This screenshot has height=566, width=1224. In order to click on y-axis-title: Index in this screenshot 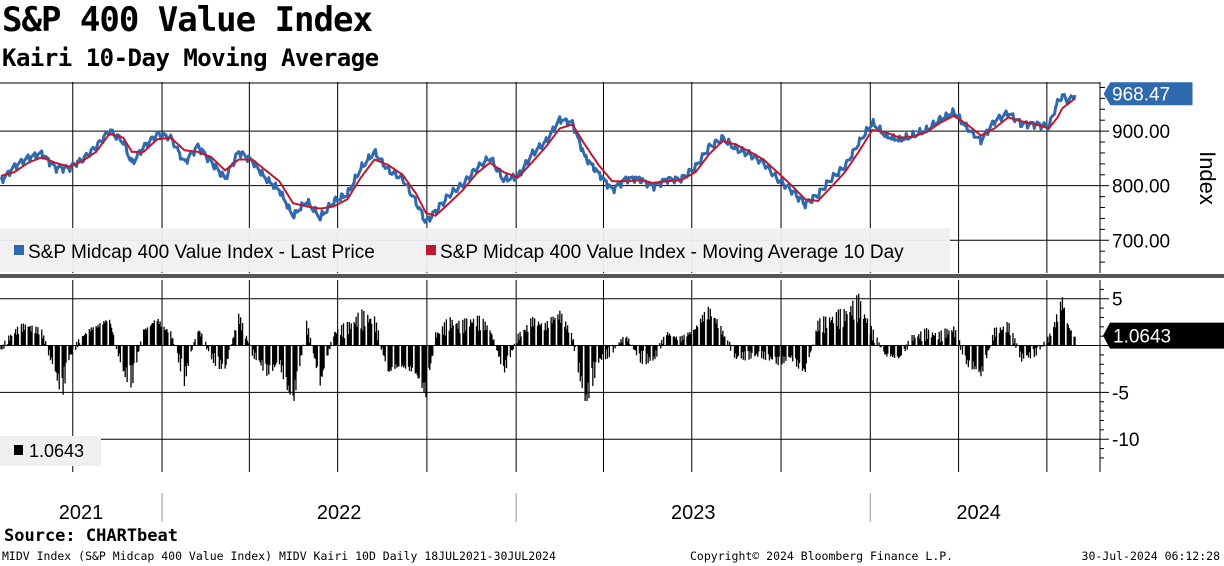, I will do `click(1207, 178)`.